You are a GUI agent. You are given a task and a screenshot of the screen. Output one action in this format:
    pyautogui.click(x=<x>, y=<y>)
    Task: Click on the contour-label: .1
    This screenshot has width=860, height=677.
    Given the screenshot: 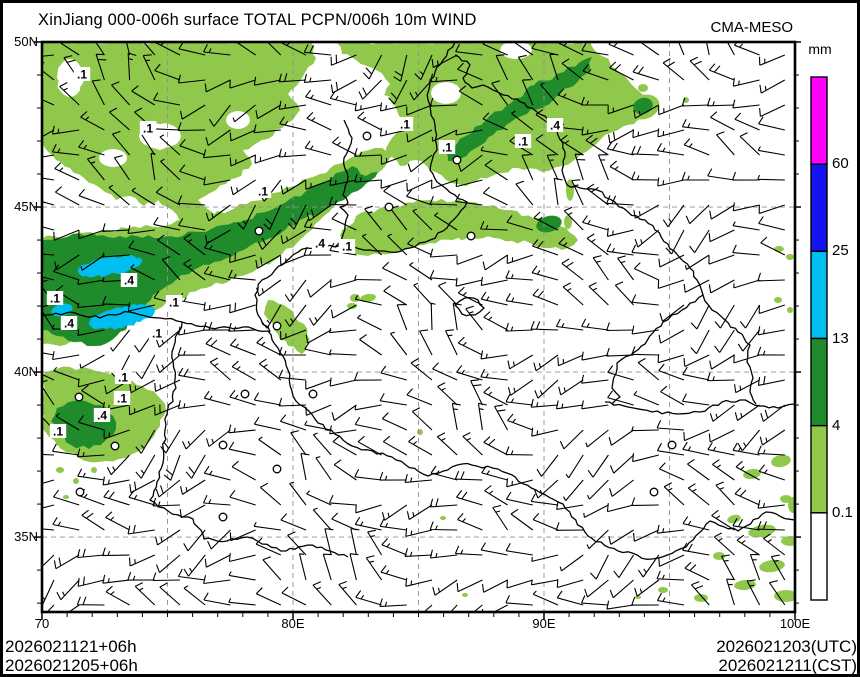 What is the action you would take?
    pyautogui.click(x=157, y=334)
    